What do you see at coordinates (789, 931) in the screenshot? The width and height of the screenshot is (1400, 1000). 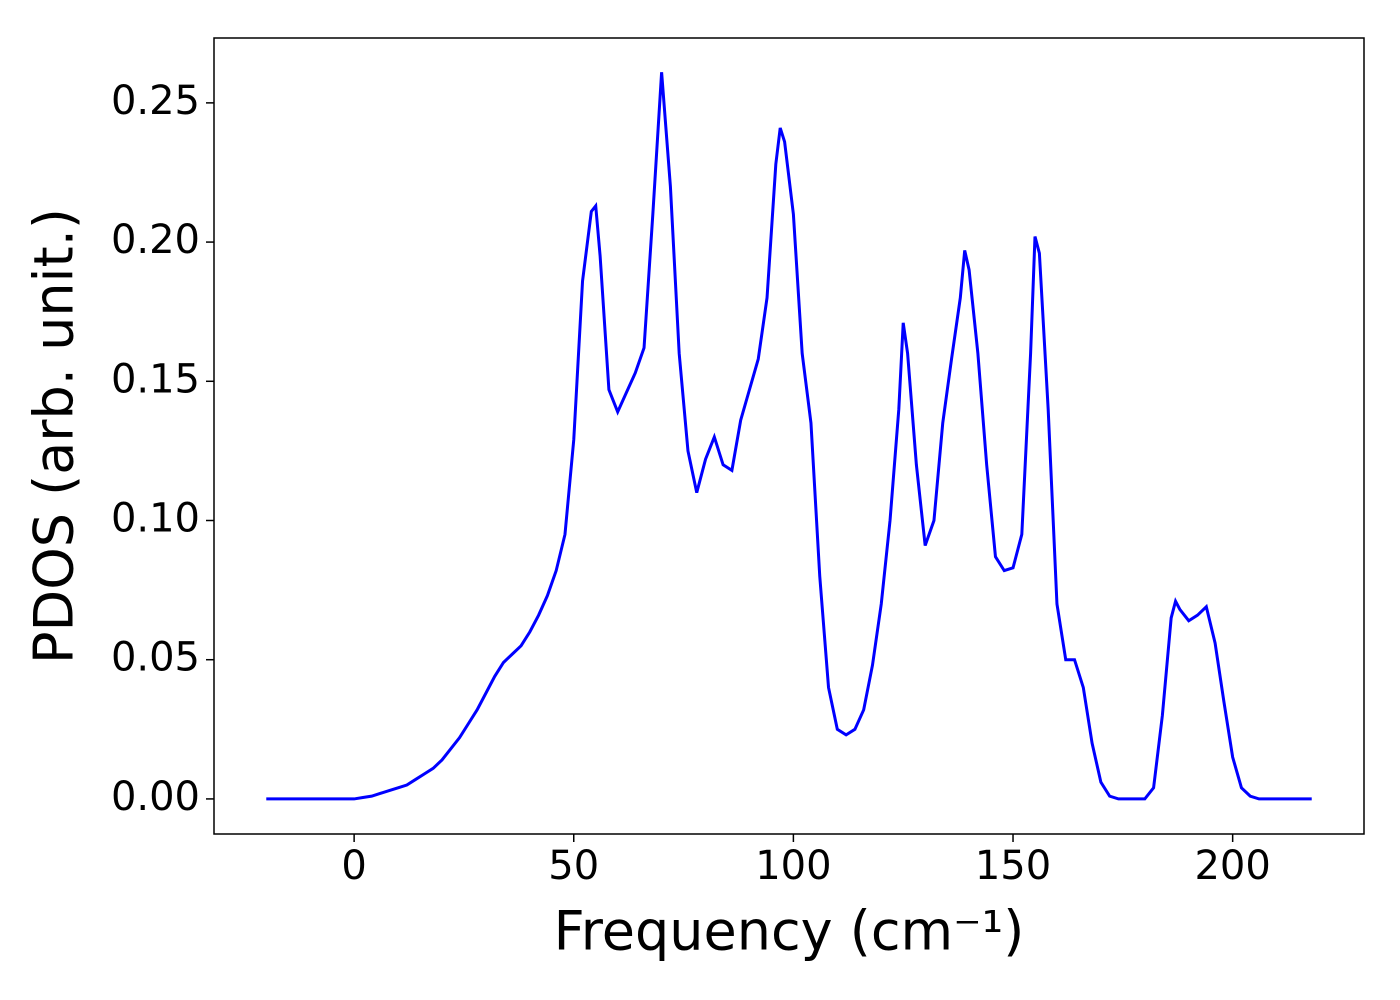 I see `x-axis-label: Frequency (cm⁻¹)` at bounding box center [789, 931].